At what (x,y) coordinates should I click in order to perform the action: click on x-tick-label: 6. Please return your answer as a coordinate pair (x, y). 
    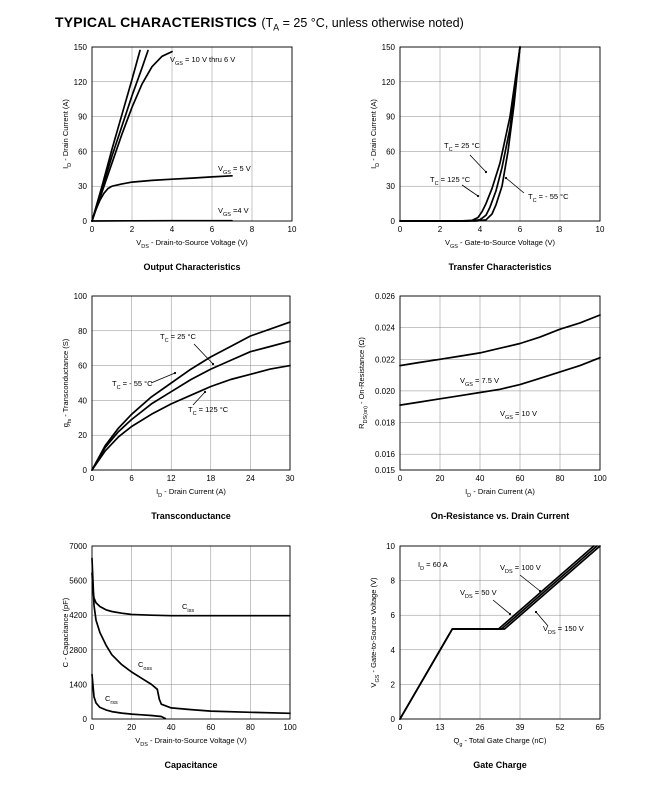
    Looking at the image, I should click on (131, 478).